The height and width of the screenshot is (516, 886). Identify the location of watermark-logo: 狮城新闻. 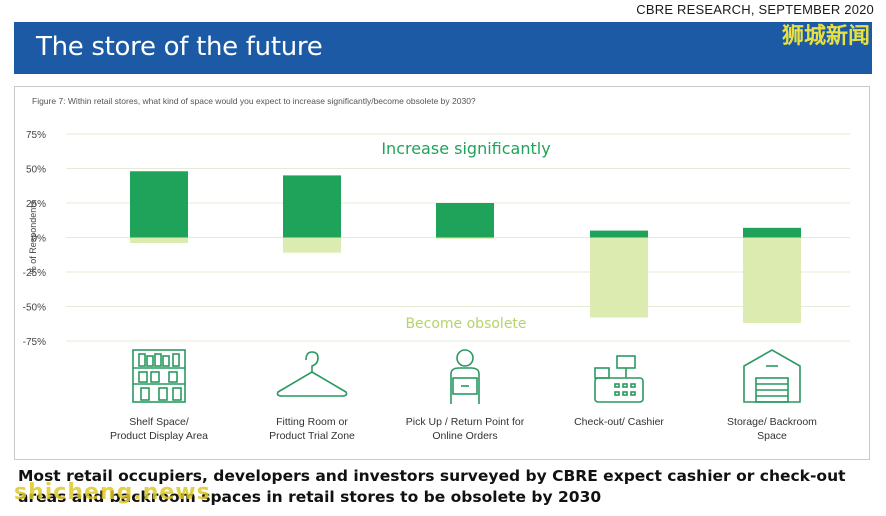
(825, 36).